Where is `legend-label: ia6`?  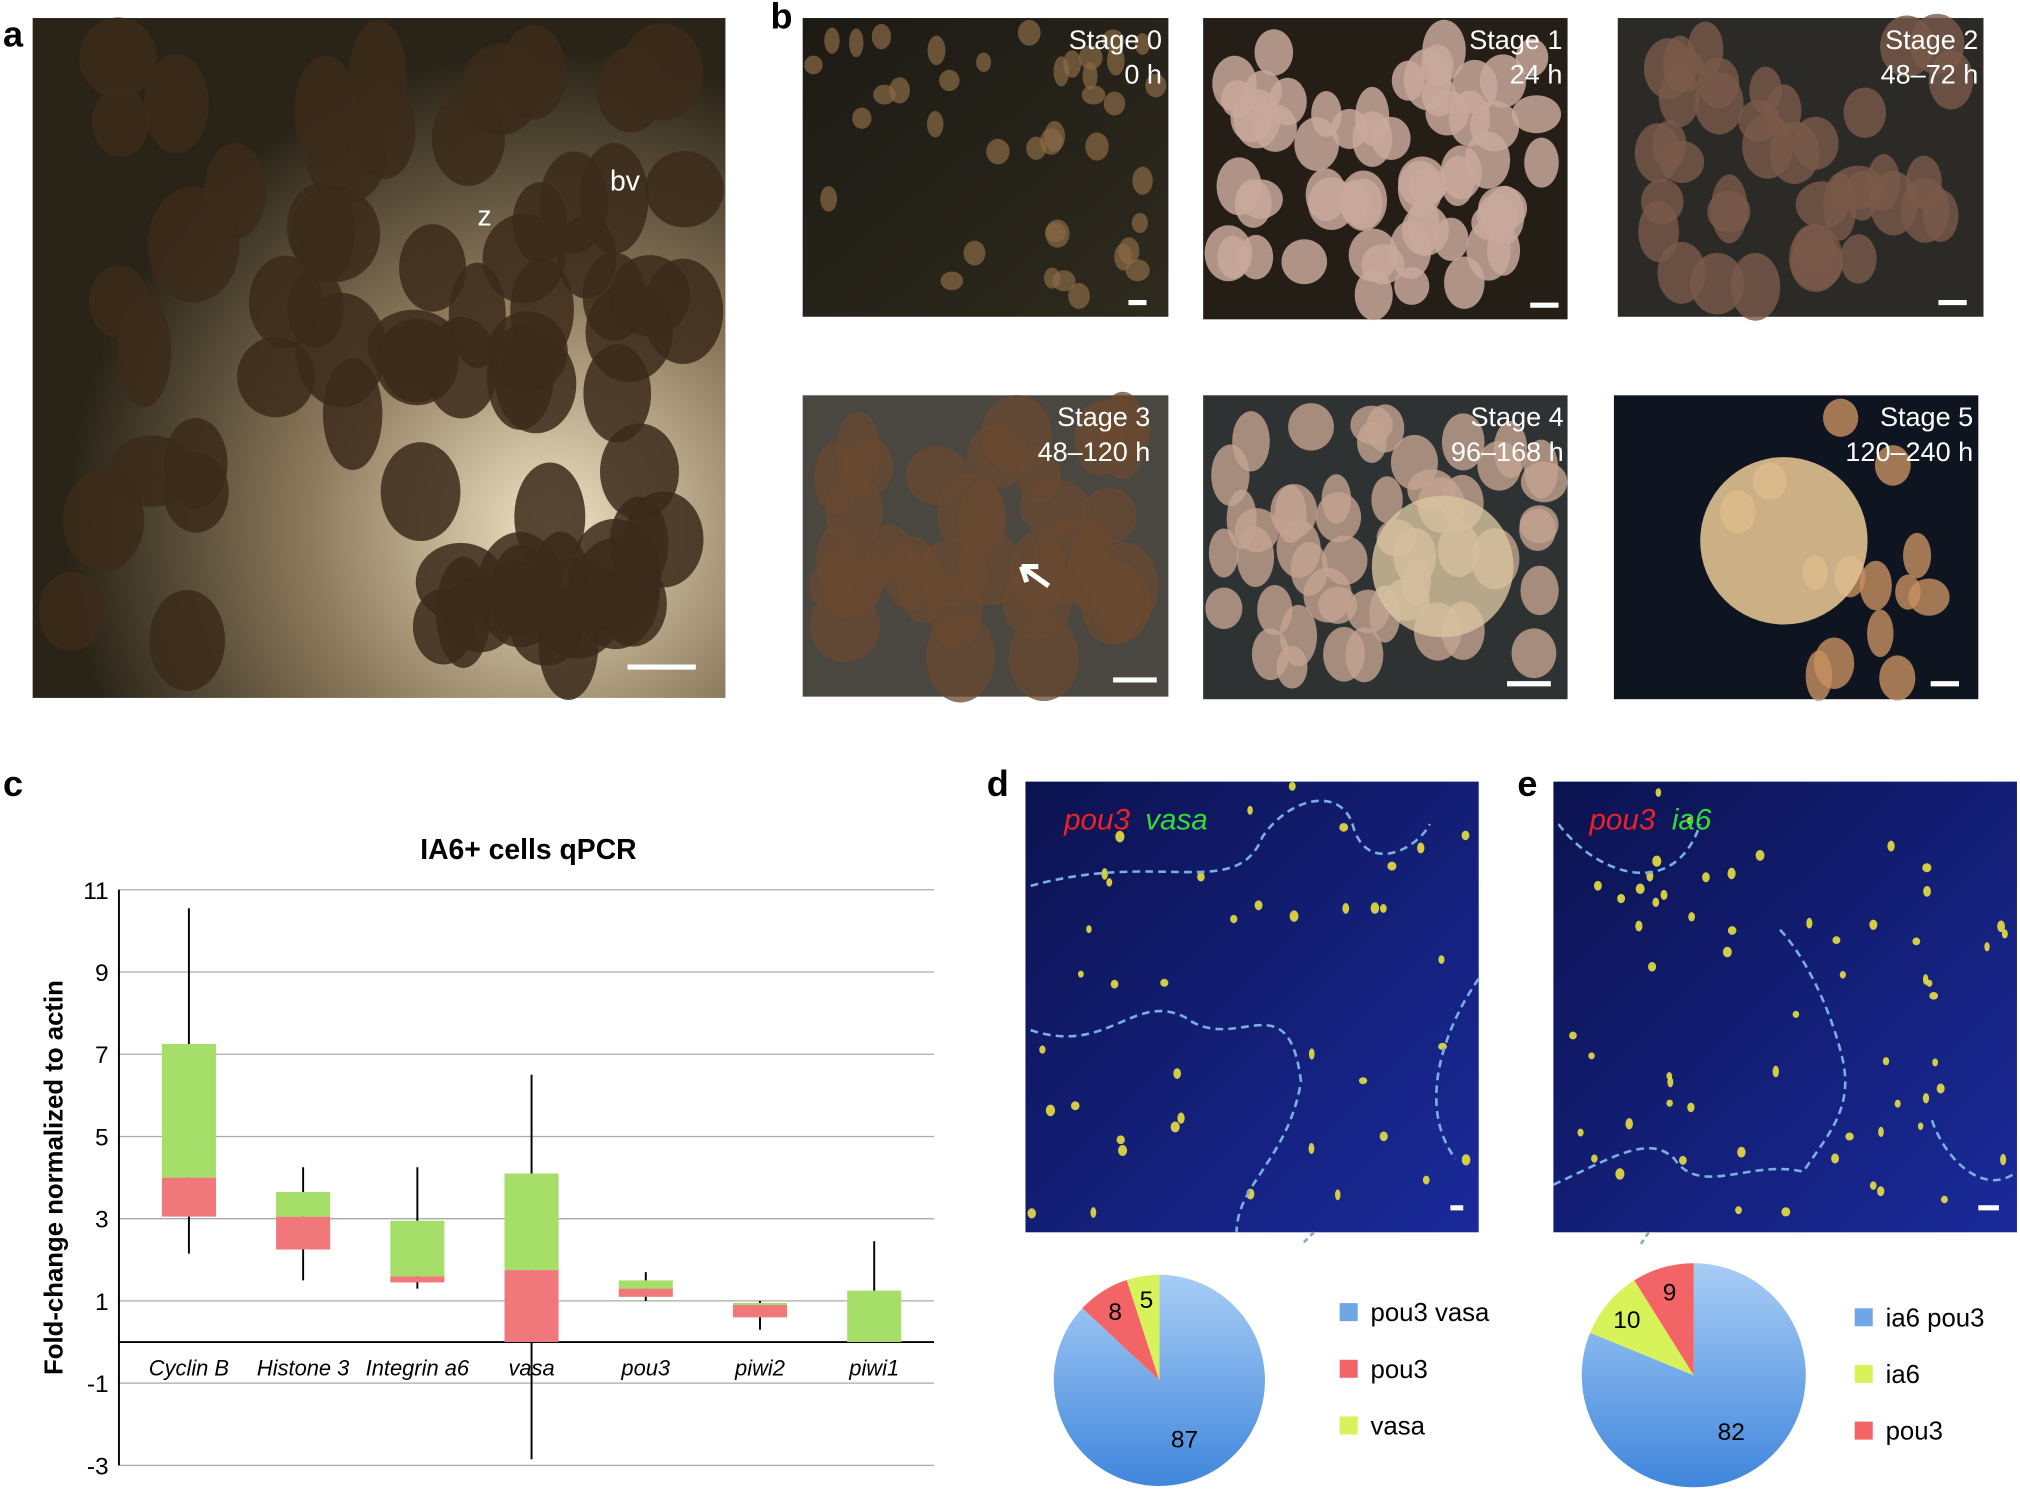 legend-label: ia6 is located at coordinates (1903, 1375).